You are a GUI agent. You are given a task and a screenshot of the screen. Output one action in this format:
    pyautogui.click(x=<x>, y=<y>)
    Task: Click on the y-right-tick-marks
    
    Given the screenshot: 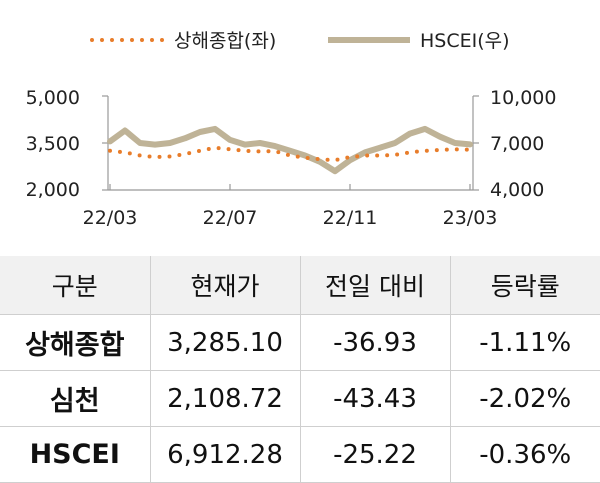 What is the action you would take?
    pyautogui.click(x=476, y=143)
    